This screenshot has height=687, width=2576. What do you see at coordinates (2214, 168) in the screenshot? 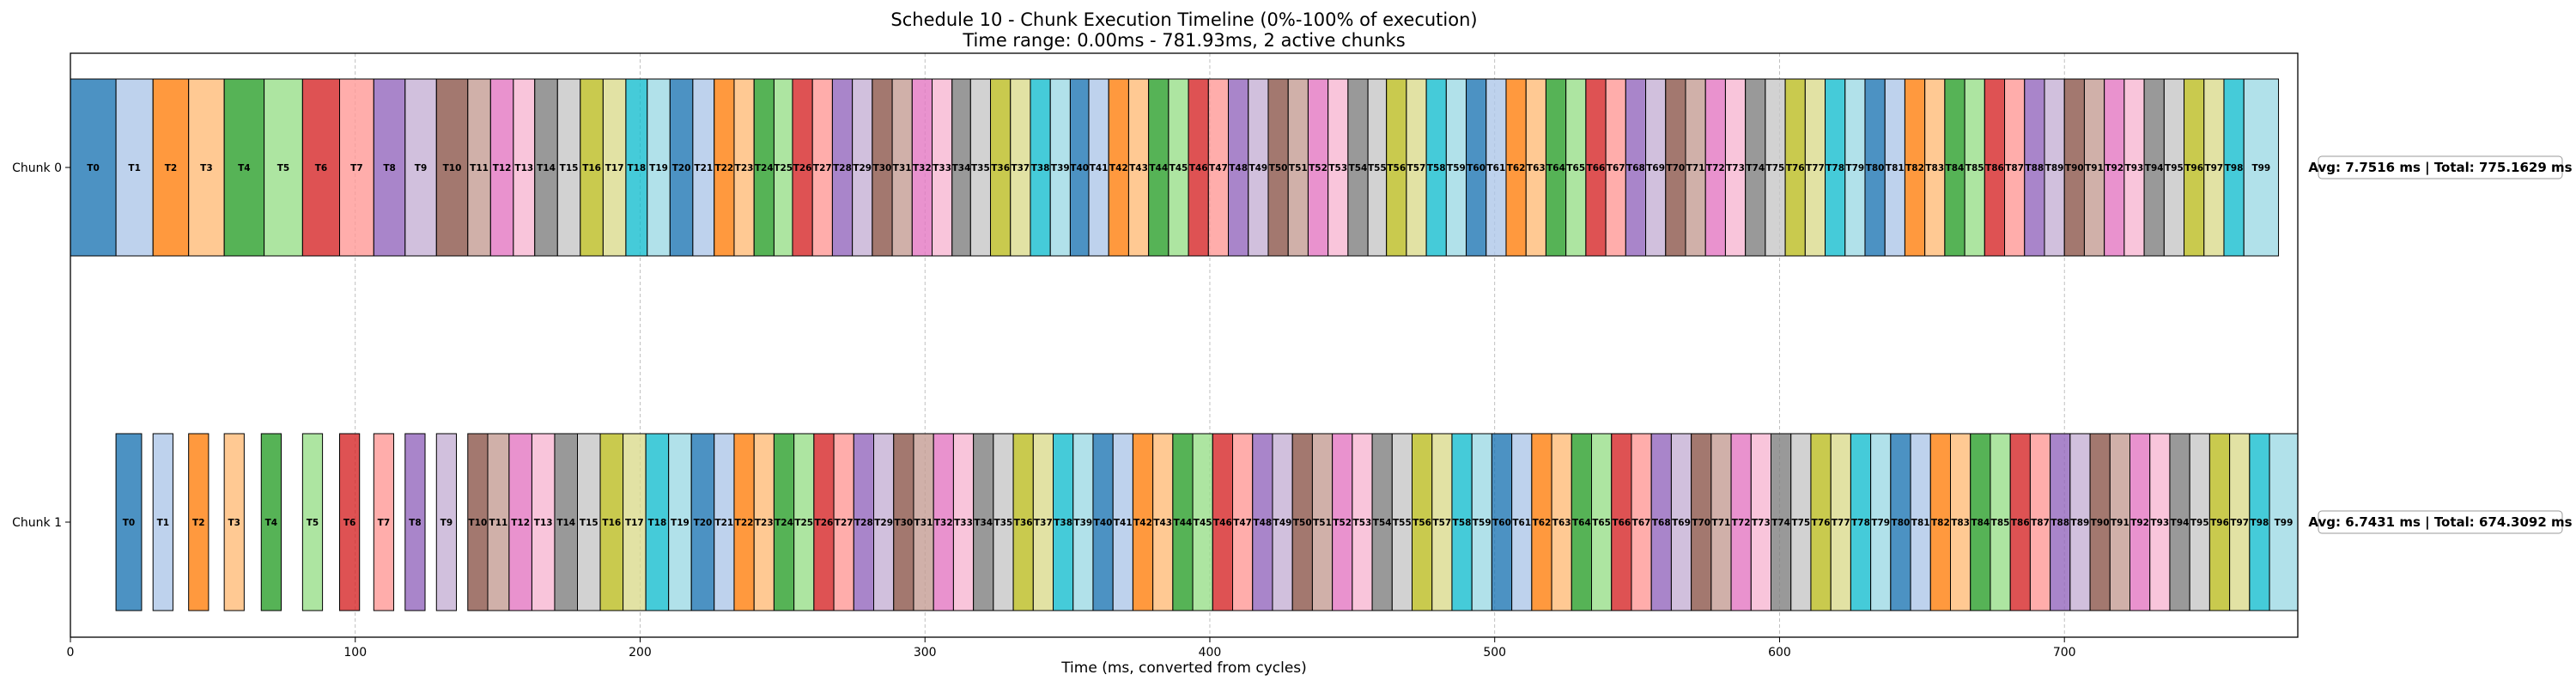
I see `task-label: T97` at bounding box center [2214, 168].